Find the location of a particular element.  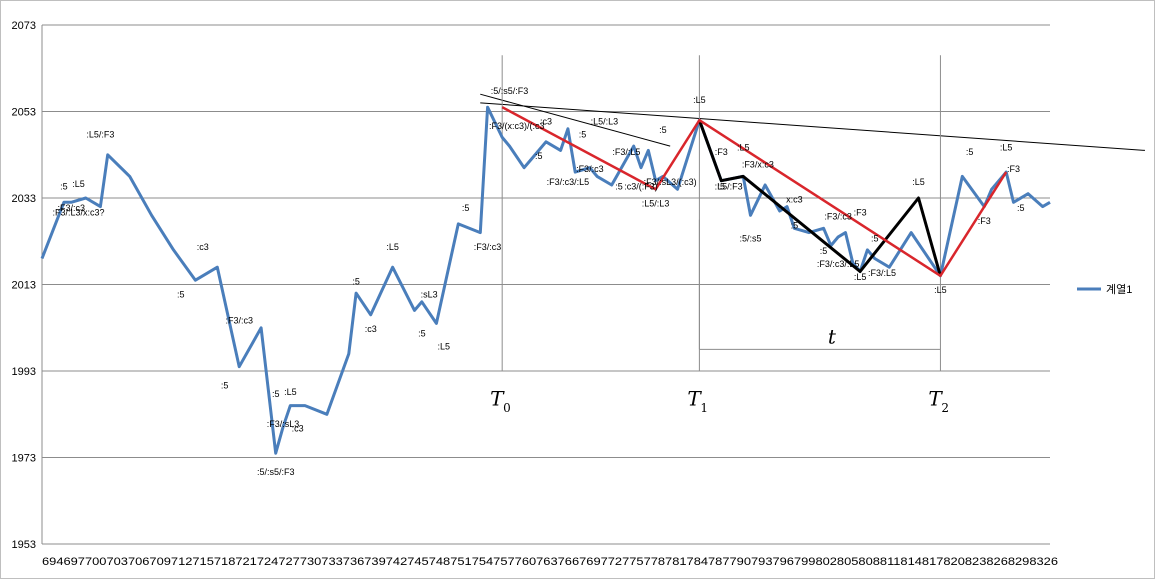

data-annotation: :F3/x:c3 is located at coordinates (758, 165).